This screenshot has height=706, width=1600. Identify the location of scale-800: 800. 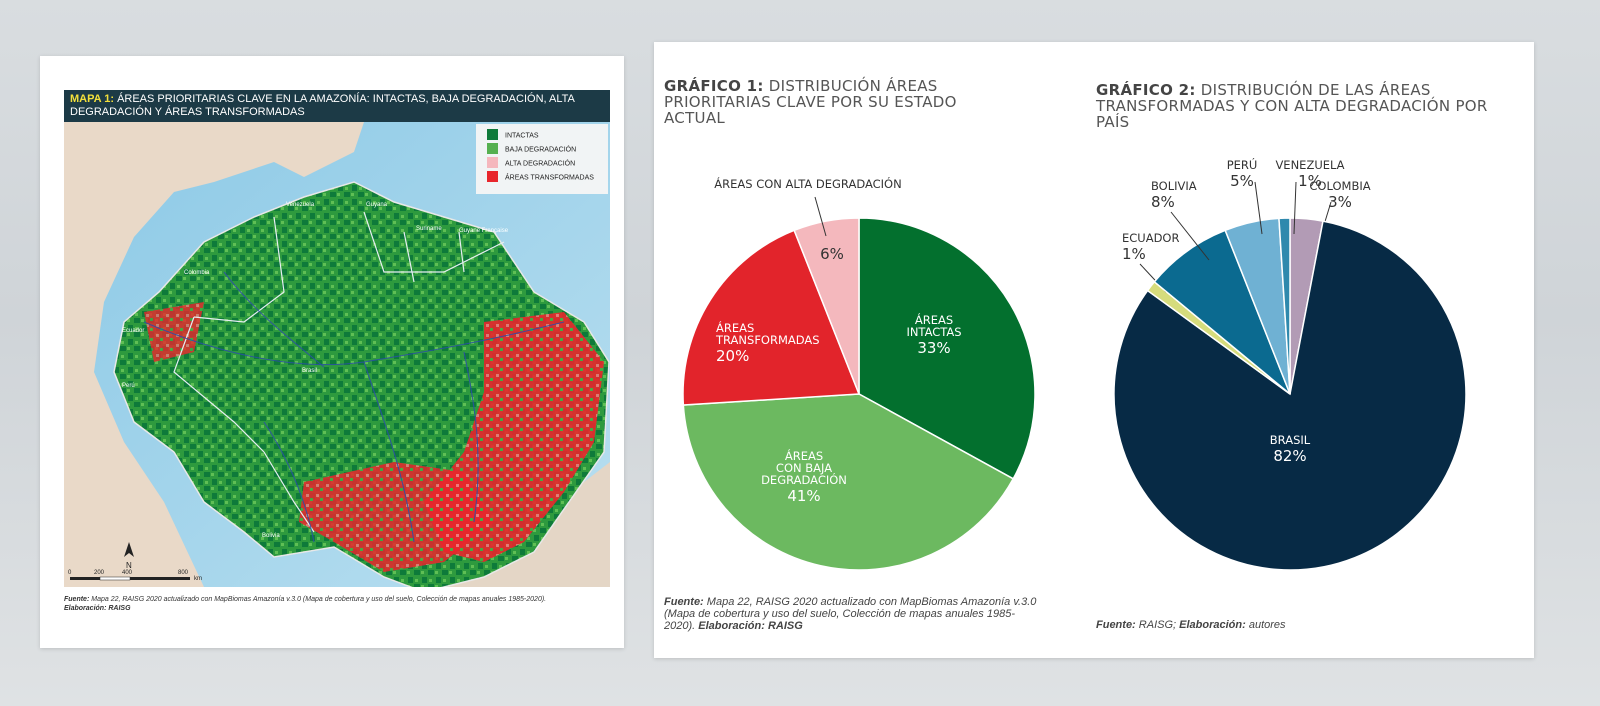
(183, 573).